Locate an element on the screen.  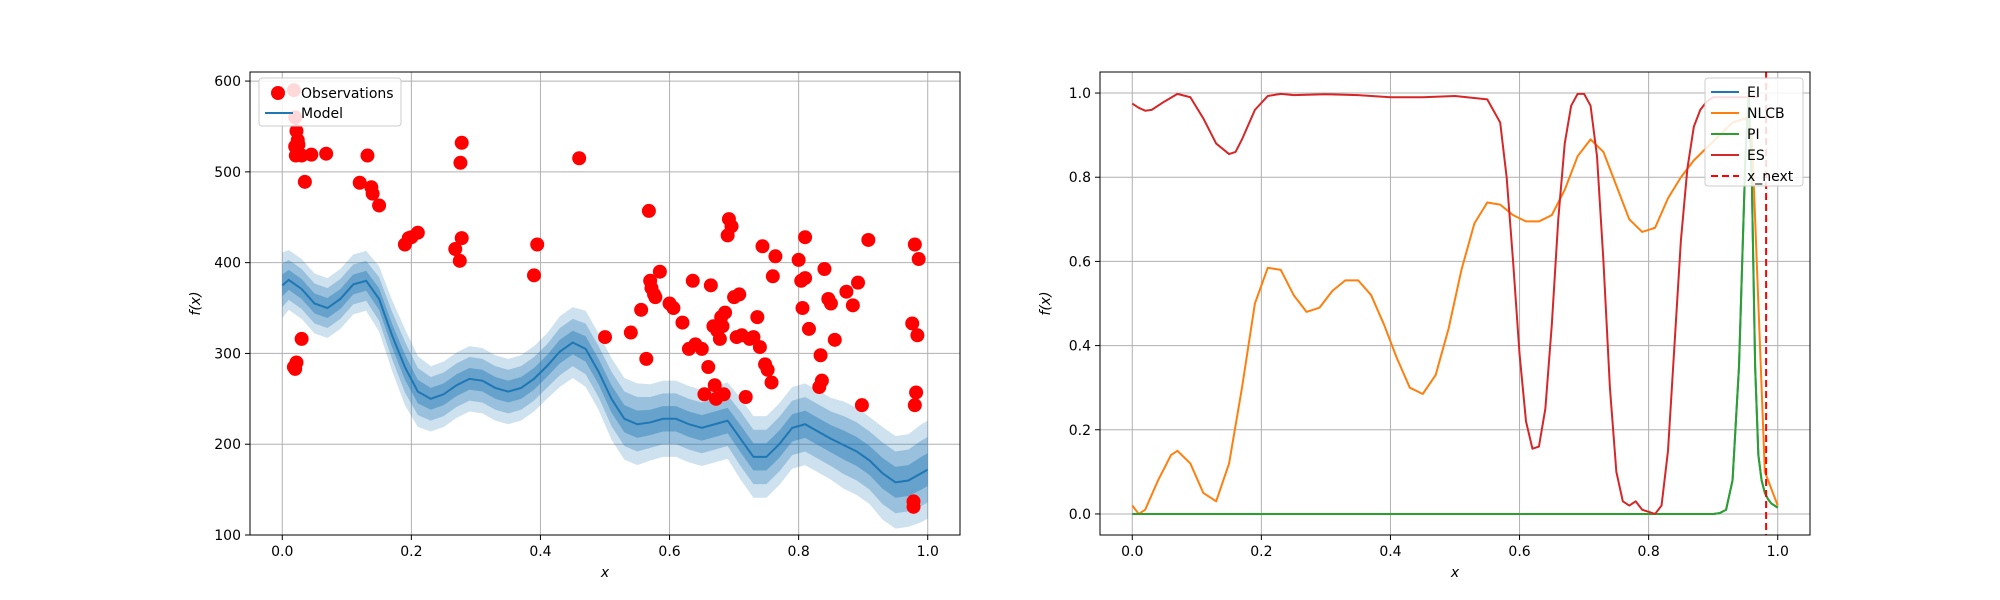
y-tick-label: 400 is located at coordinates (227, 264).